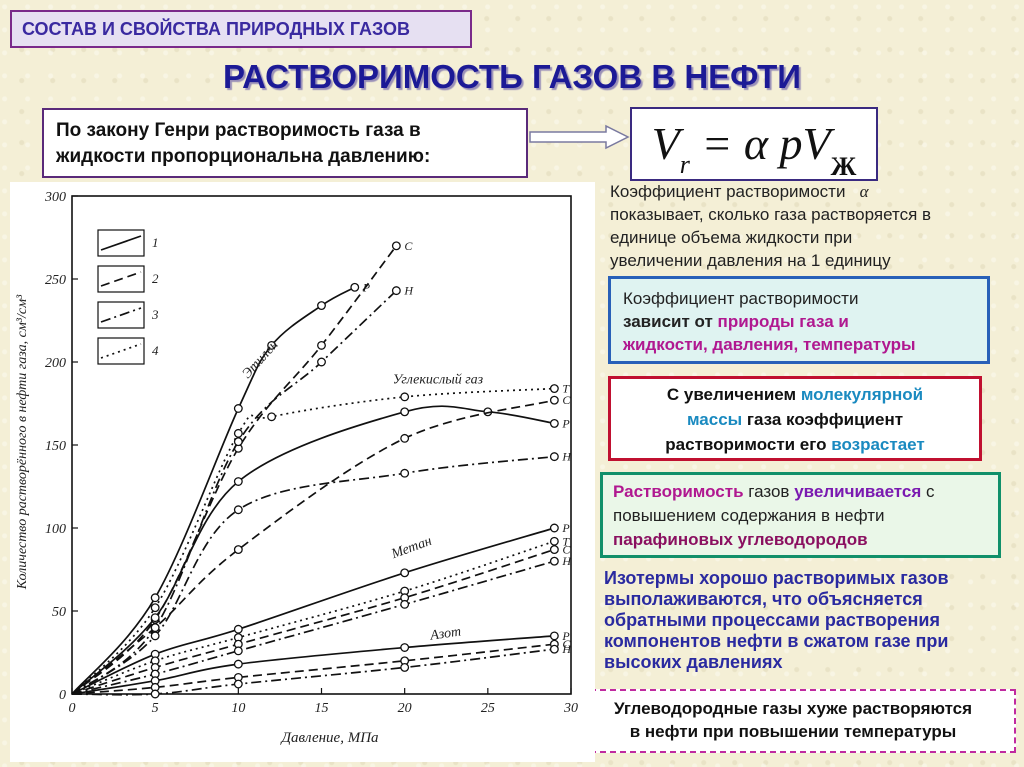  Describe the element at coordinates (864, 191) in the screenshot. I see `alpha-symbol: α` at that location.